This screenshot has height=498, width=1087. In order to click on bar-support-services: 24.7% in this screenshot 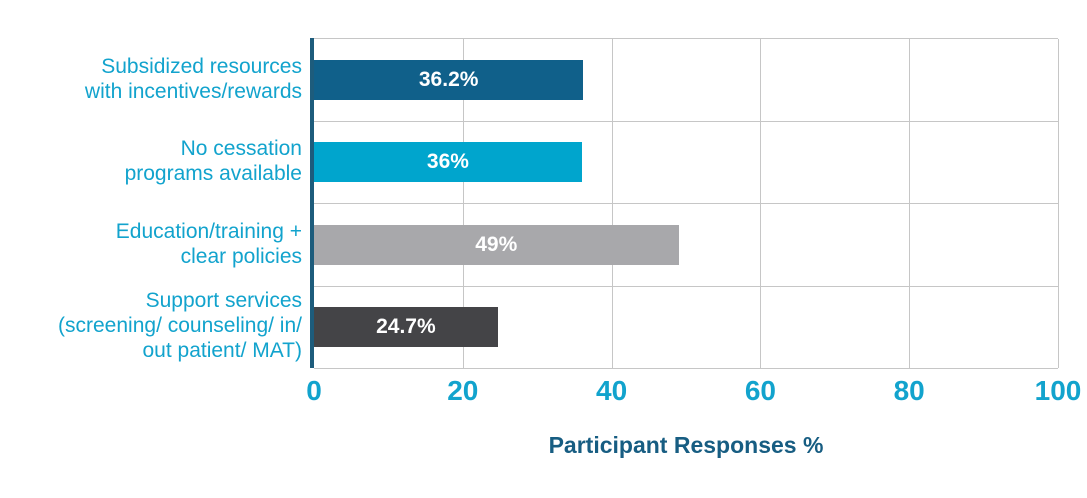, I will do `click(406, 327)`.